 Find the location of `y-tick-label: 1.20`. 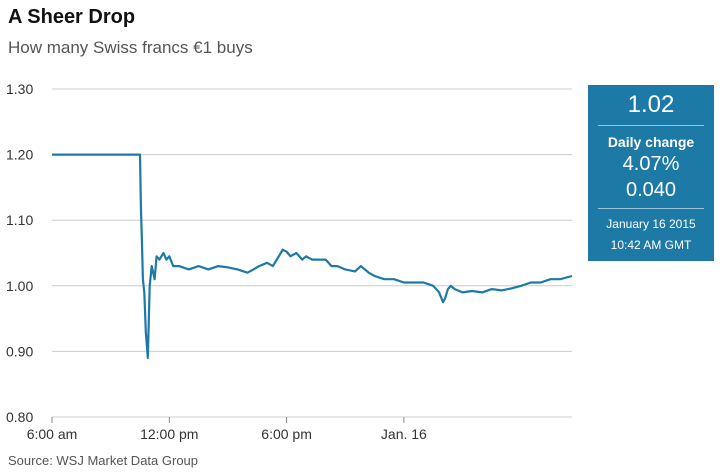

y-tick-label: 1.20 is located at coordinates (19, 155).